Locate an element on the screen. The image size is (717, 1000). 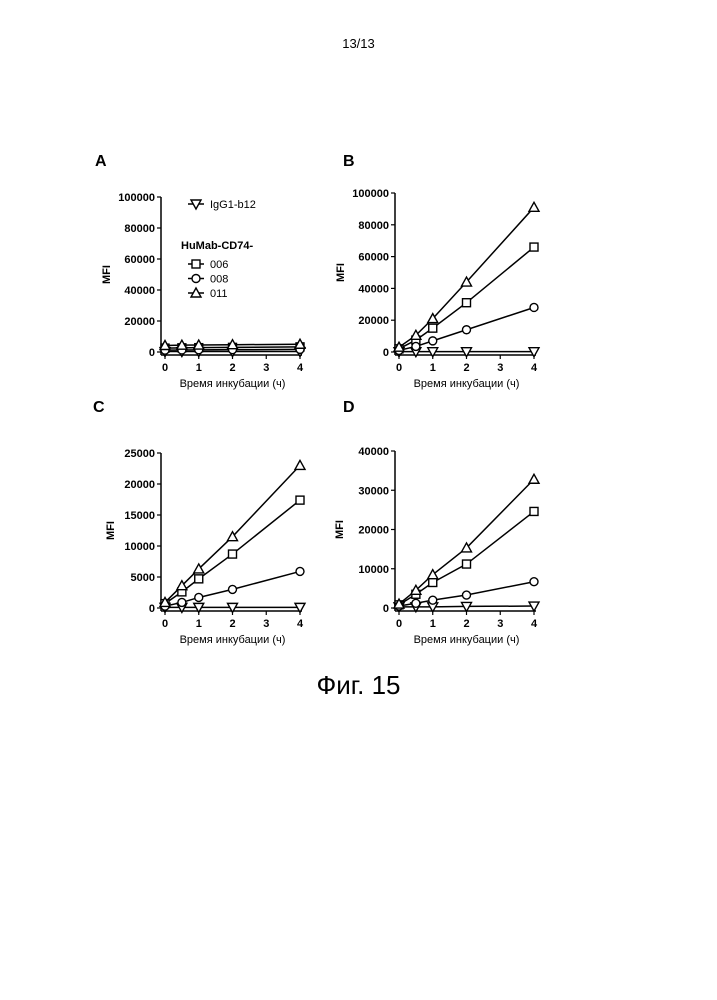
panel-label: D is located at coordinates (349, 407).